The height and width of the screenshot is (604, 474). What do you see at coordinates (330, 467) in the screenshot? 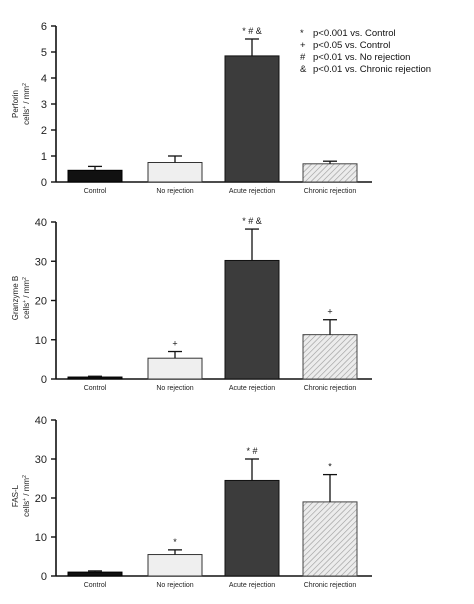
I see `significance-4: *` at bounding box center [330, 467].